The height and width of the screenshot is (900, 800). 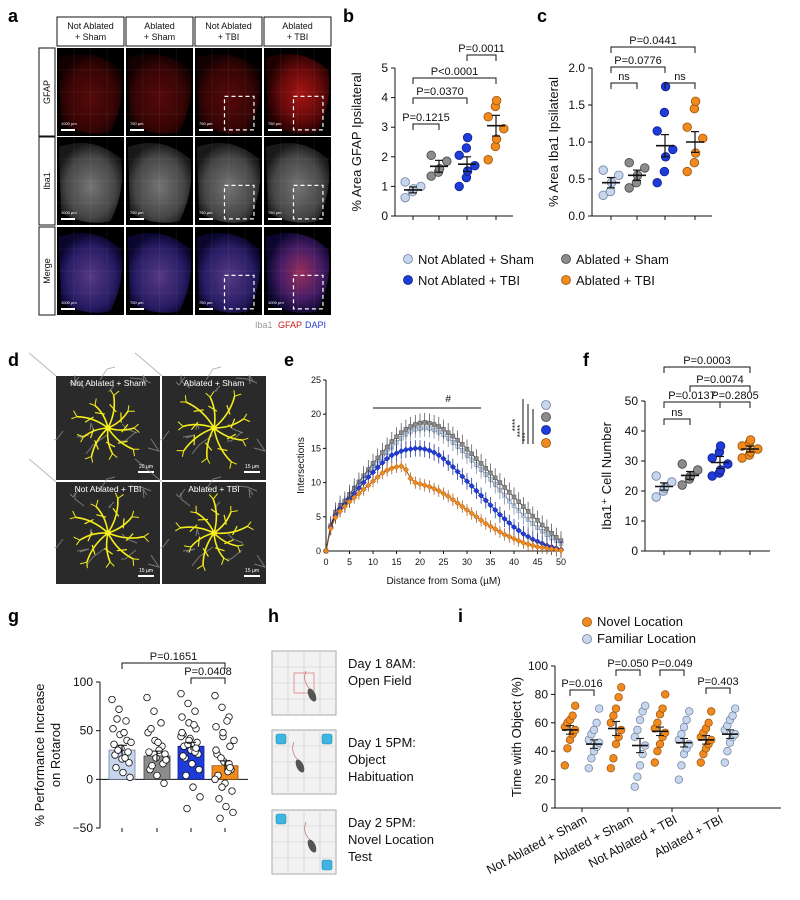 What do you see at coordinates (632, 431) in the screenshot?
I see `y-tick-label: 40` at bounding box center [632, 431].